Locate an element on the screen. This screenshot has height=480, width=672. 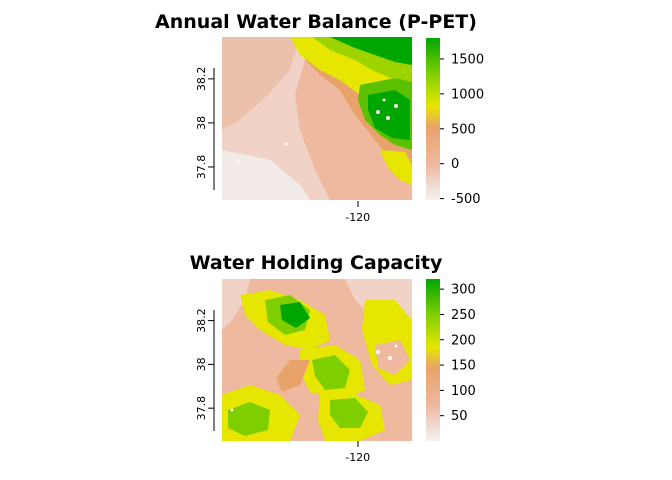
legend: 50 100 150 200 250 300 is located at coordinates (451, 360).